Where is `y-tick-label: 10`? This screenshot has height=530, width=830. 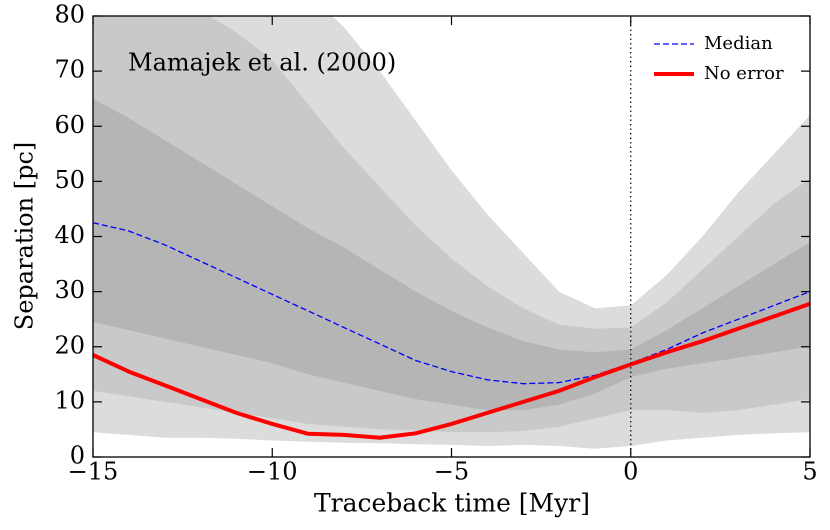 y-tick-label: 10 is located at coordinates (69, 400).